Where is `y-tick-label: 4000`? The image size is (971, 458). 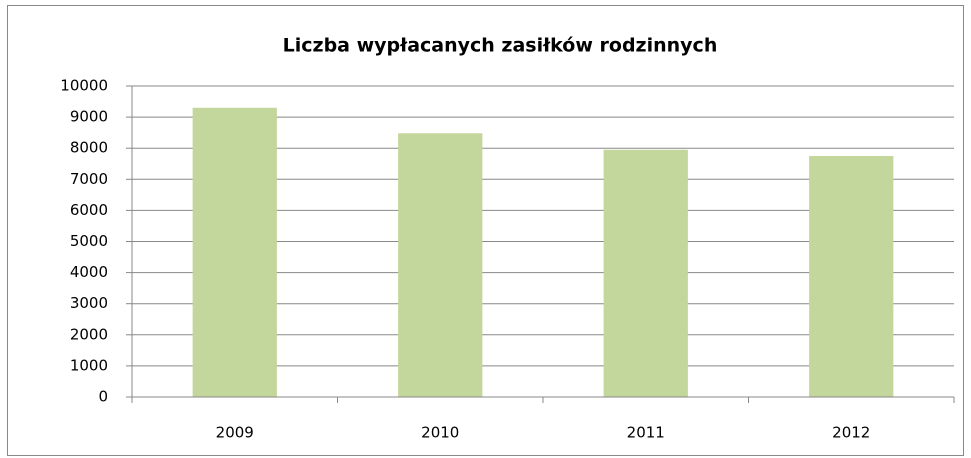 y-tick-label: 4000 is located at coordinates (89, 272).